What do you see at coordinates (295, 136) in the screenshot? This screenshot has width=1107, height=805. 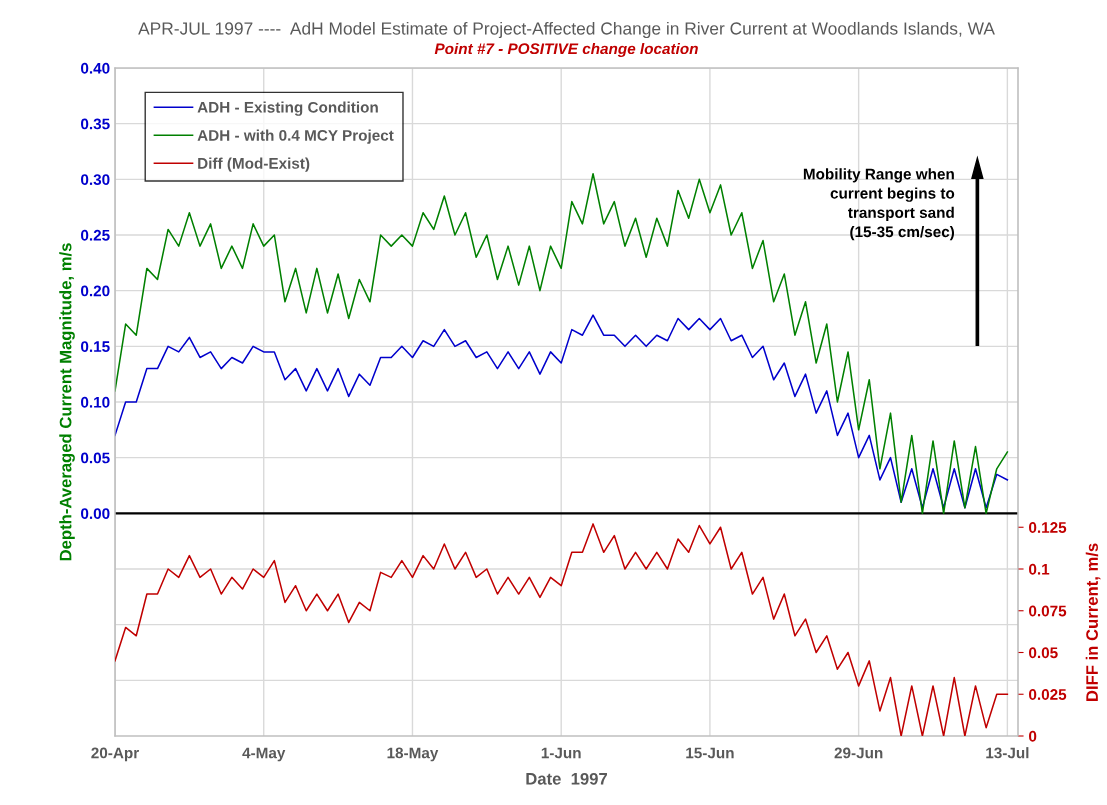 I see `legend-label: ADH - with 0.4 MCY Project` at bounding box center [295, 136].